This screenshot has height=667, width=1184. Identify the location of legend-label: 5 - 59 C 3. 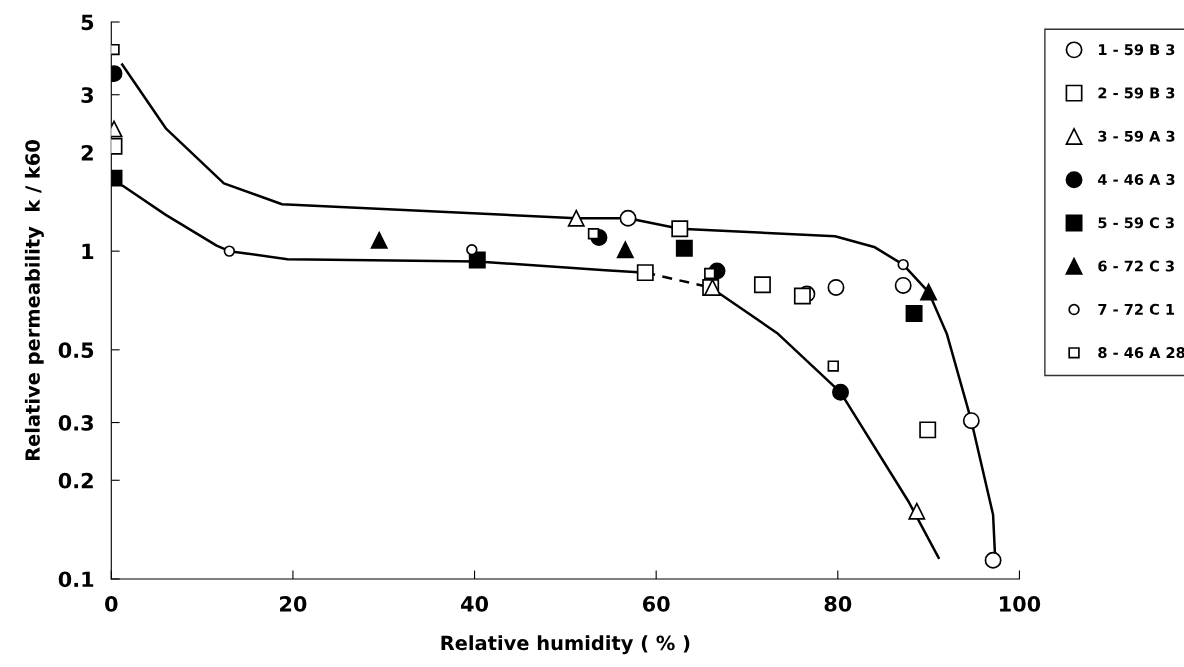
(1136, 223).